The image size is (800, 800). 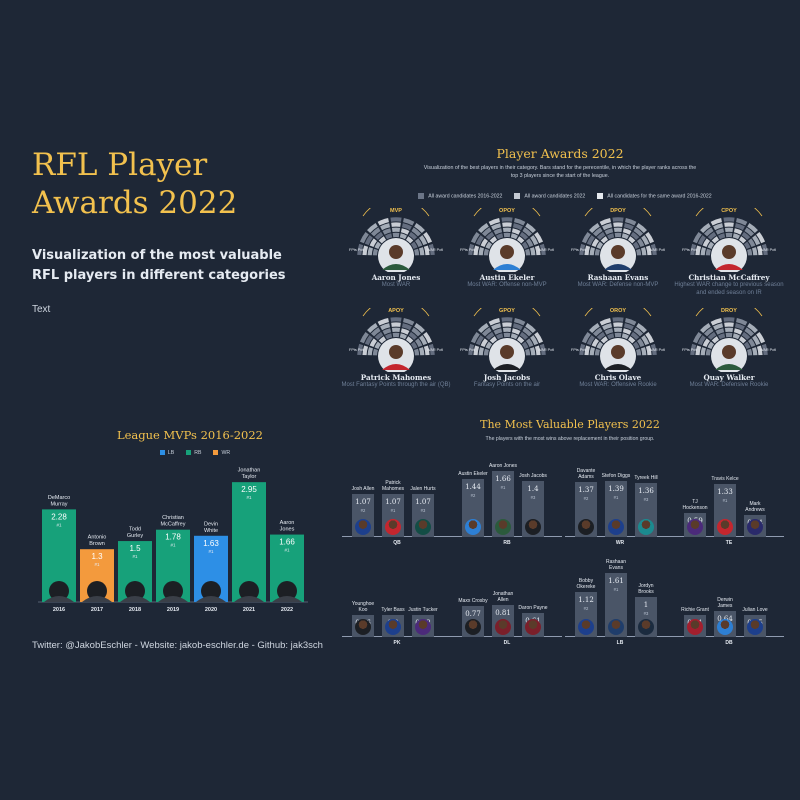 What do you see at coordinates (171, 453) in the screenshot?
I see `legend-label: LB` at bounding box center [171, 453].